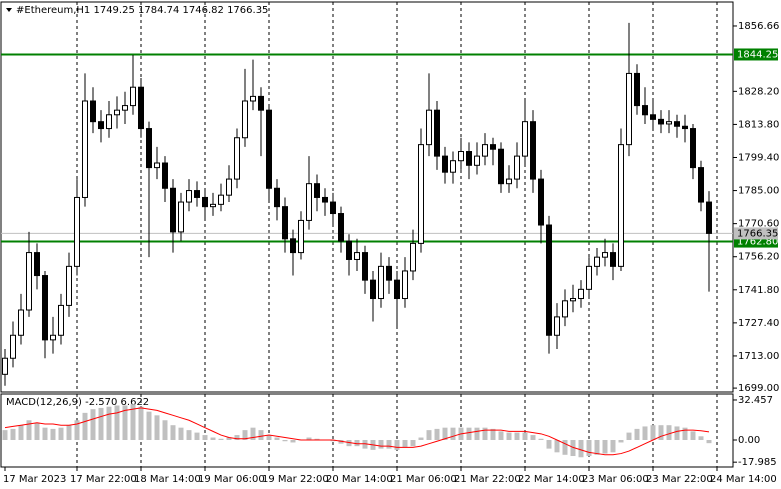  What do you see at coordinates (758, 157) in the screenshot?
I see `y-tick-label: 1799.40` at bounding box center [758, 157].